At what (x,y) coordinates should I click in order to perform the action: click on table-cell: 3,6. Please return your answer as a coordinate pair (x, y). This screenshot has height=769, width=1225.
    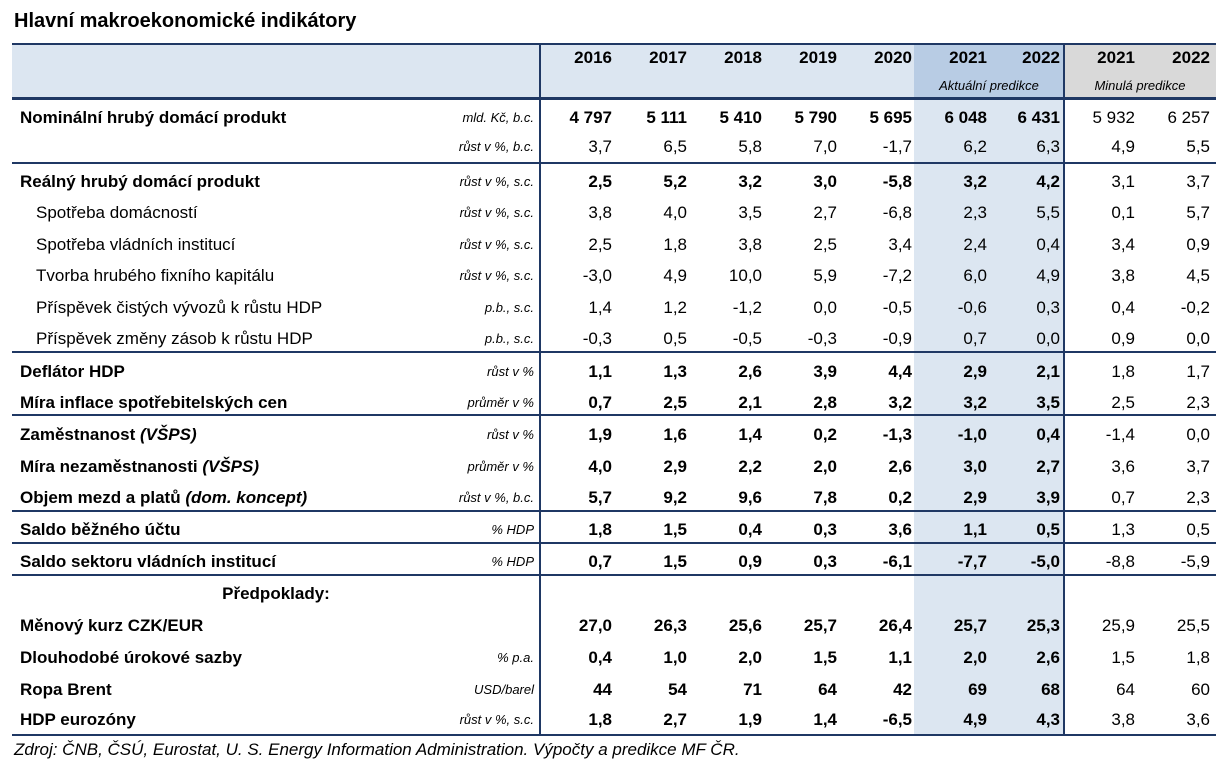
    Looking at the image, I should click on (1123, 466).